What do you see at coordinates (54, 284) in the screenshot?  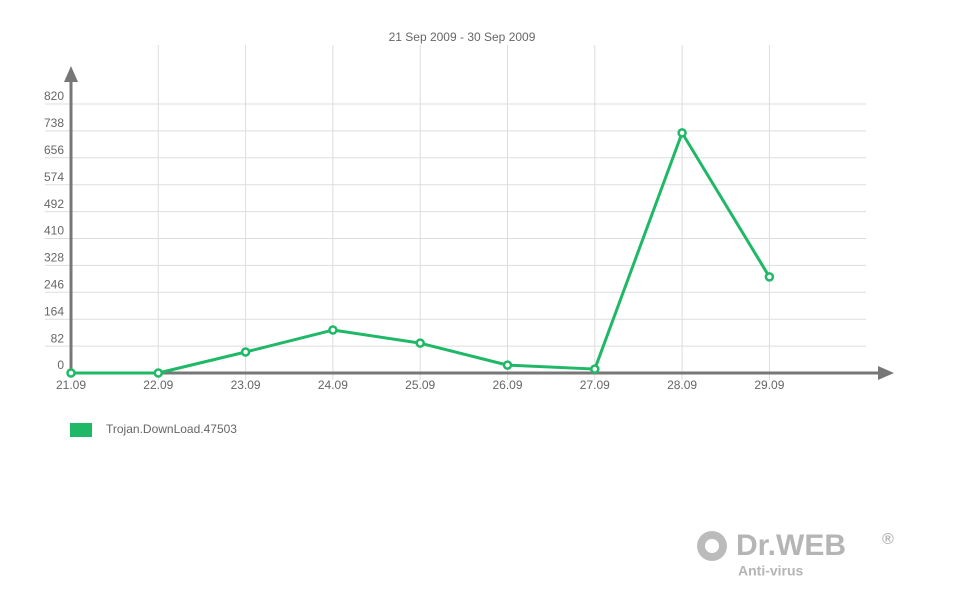 I see `y-tick-label: 246` at bounding box center [54, 284].